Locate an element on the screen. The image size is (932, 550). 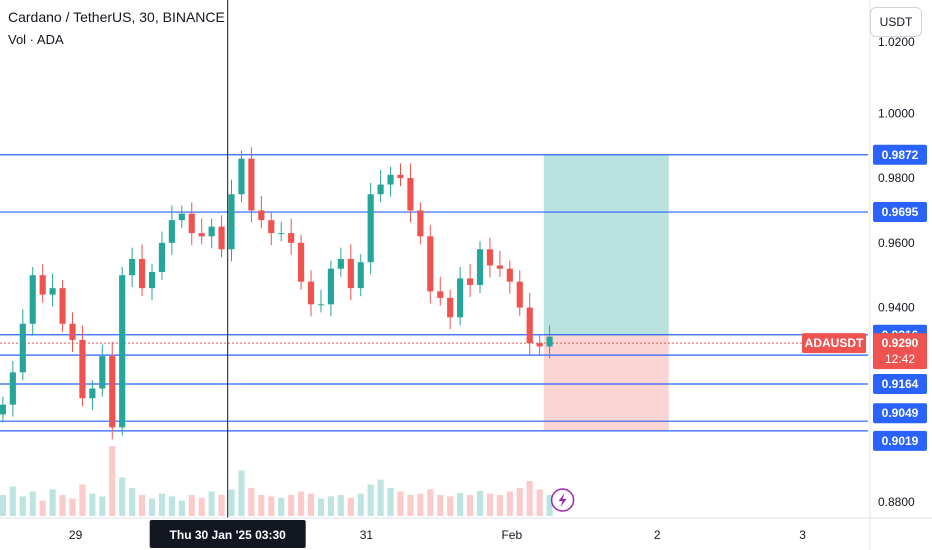
flash-icon-bolt is located at coordinates (562, 500).